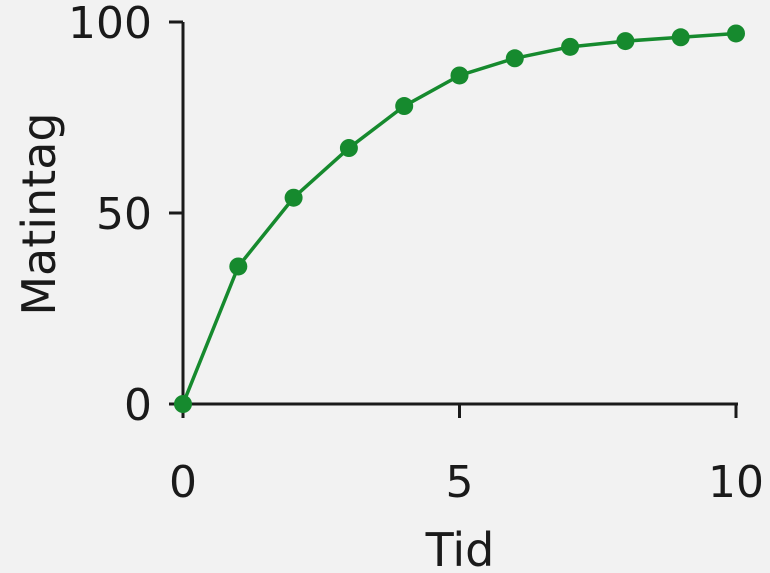 The image size is (770, 573). Describe the element at coordinates (138, 405) in the screenshot. I see `y-tick-label: 0` at that location.